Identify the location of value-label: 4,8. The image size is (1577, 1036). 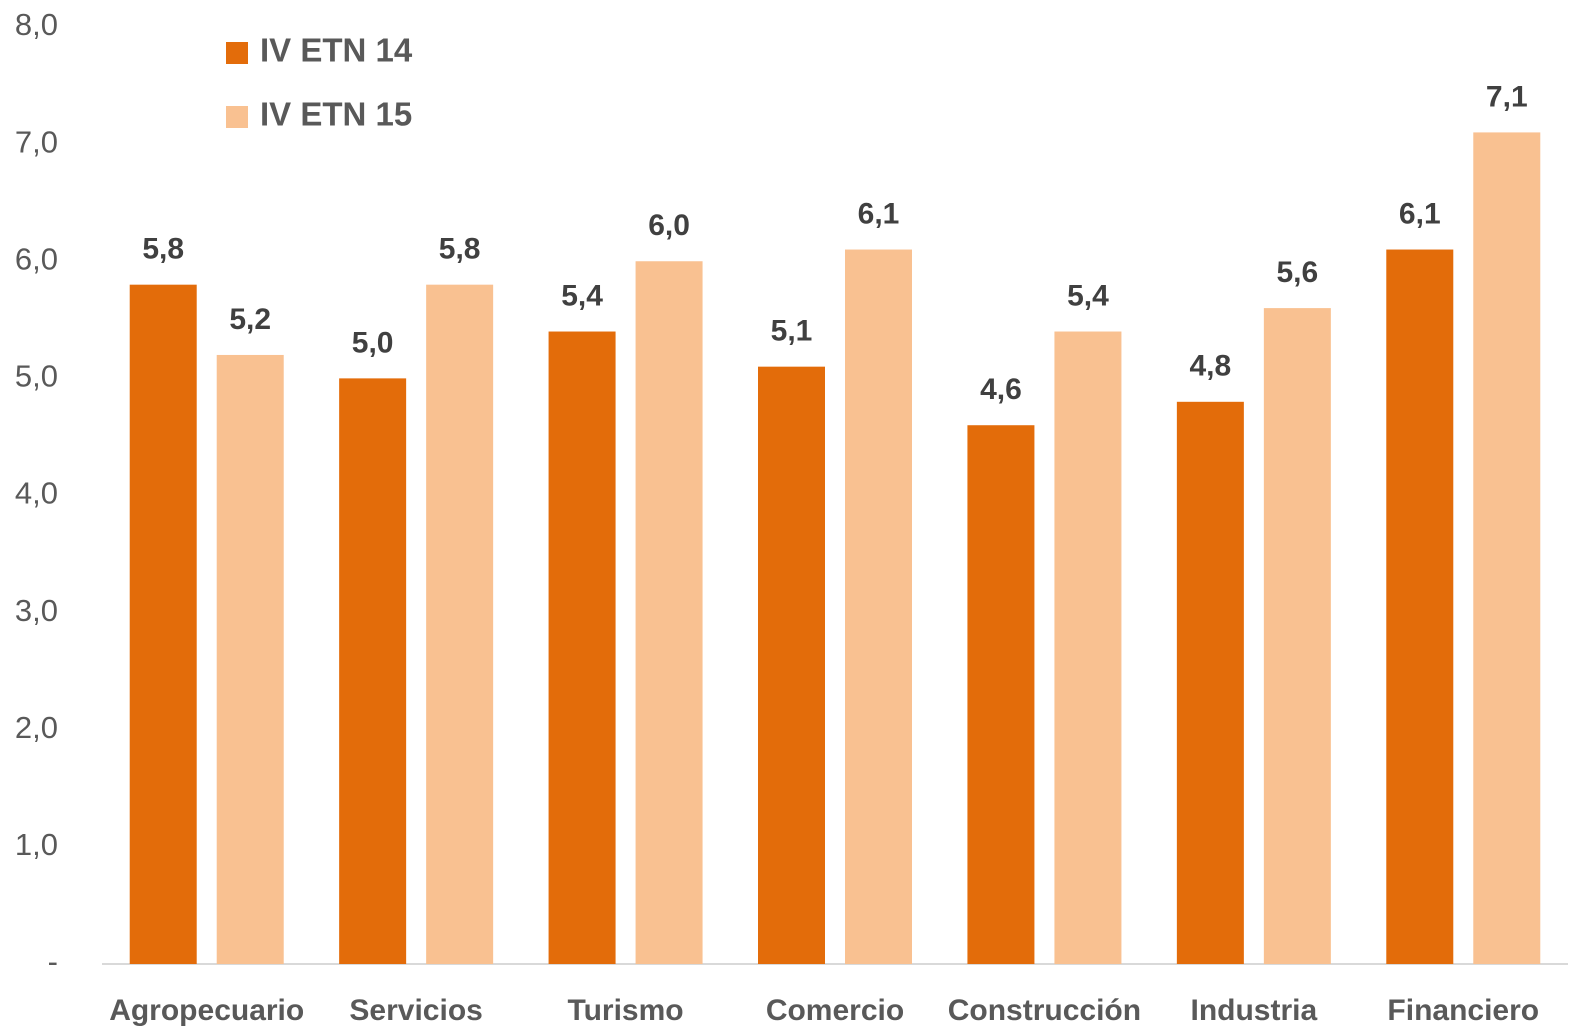
(1210, 366).